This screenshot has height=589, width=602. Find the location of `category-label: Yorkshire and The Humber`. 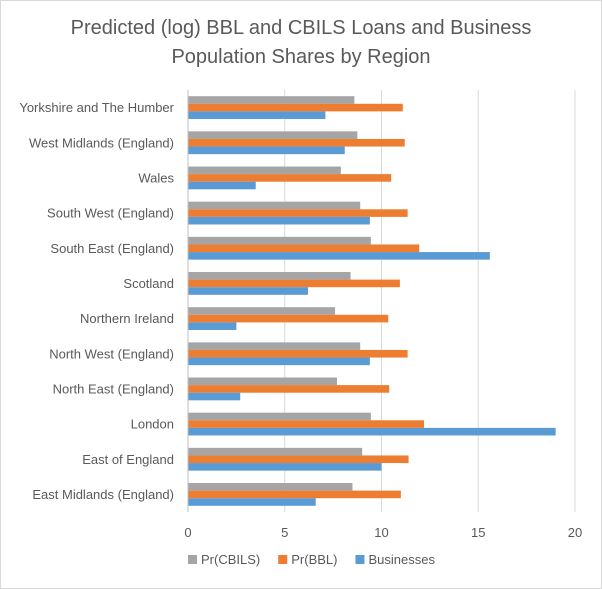

category-label: Yorkshire and The Humber is located at coordinates (96, 107).